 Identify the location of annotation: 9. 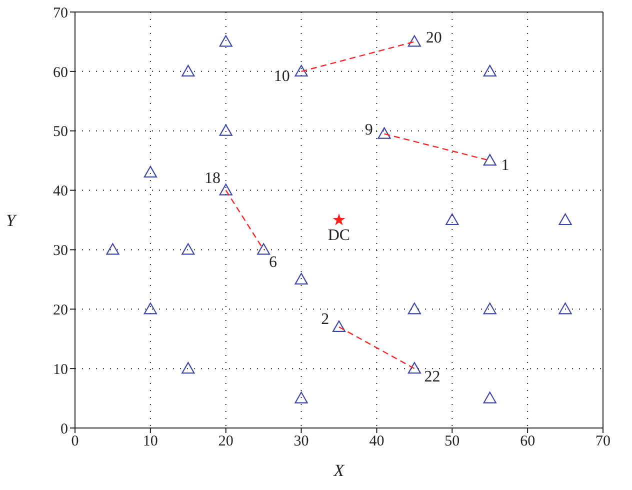
(368, 130).